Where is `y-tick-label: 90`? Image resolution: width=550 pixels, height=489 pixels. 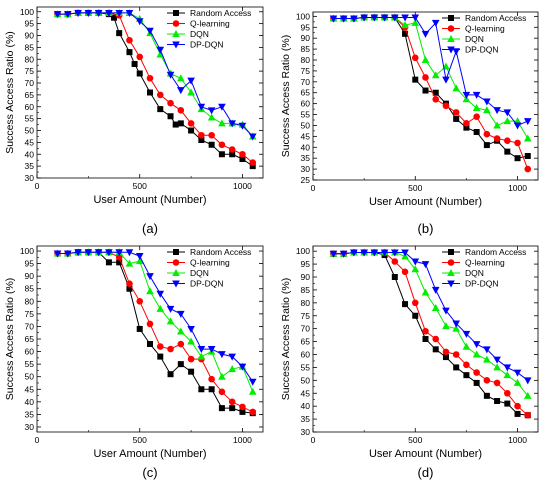
y-tick-label: 90 is located at coordinates (306, 277).